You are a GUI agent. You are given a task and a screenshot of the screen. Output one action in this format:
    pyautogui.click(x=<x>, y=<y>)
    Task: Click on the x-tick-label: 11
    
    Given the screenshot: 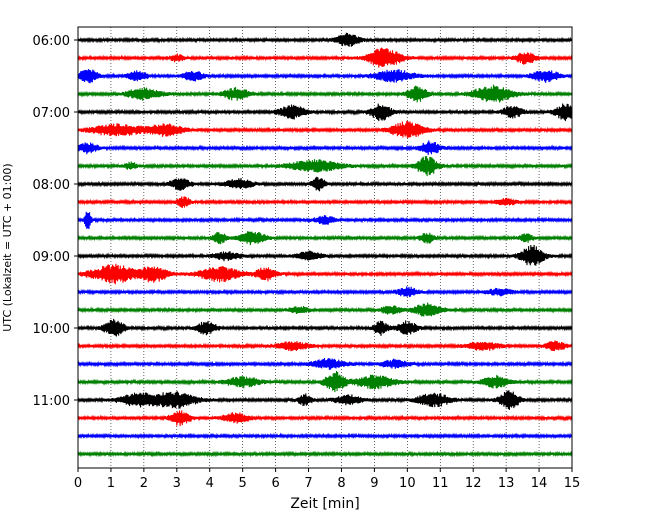 What is the action you would take?
    pyautogui.click(x=440, y=483)
    